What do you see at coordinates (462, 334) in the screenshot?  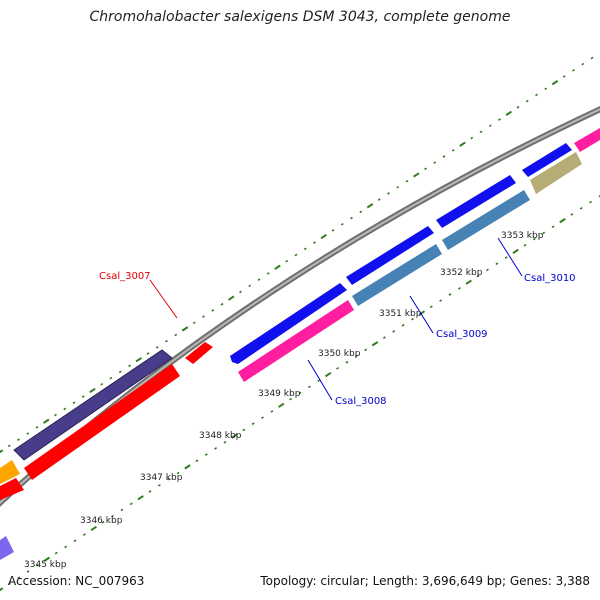 I see `gene-label-csal-3009: Csal_3009` at bounding box center [462, 334].